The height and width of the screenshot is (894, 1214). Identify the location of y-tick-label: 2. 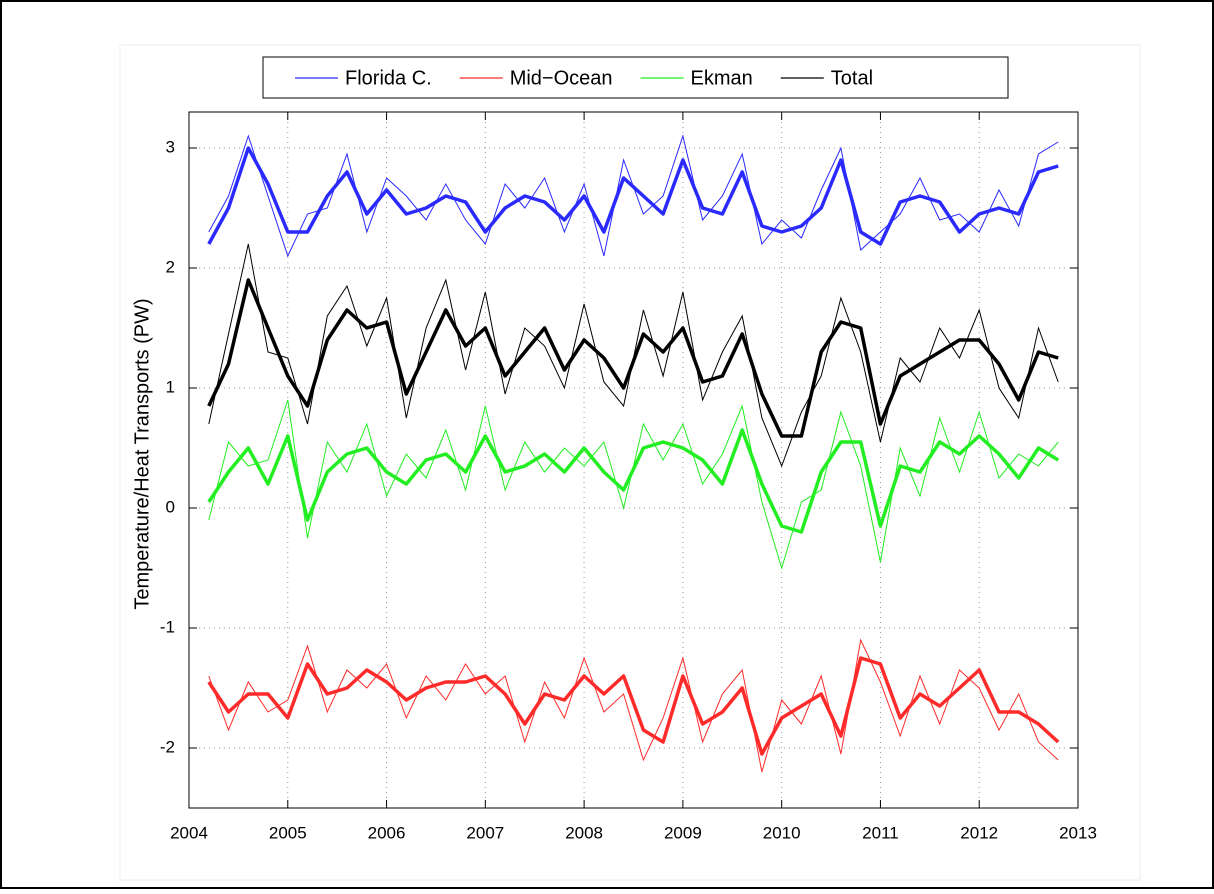
(170, 266).